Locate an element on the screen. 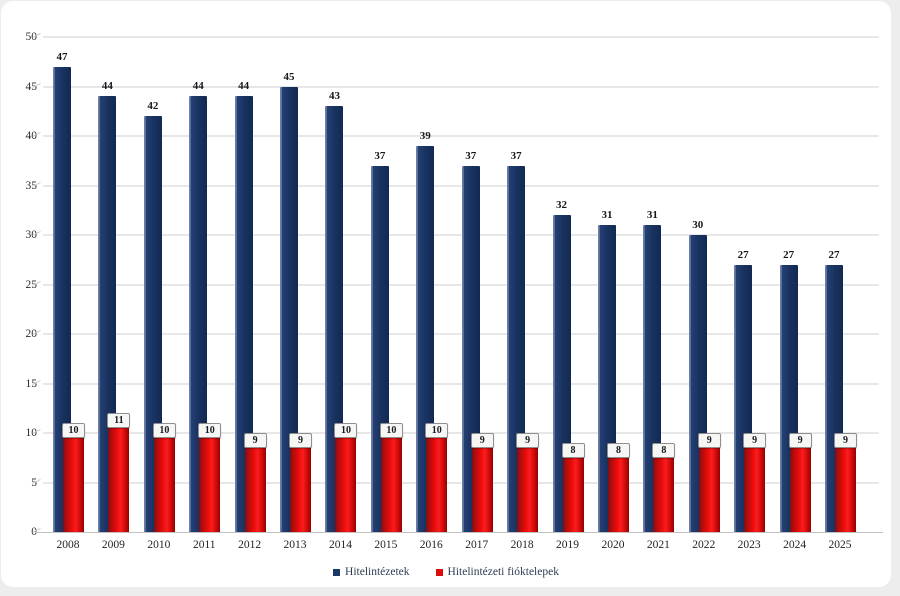  bar-value-label-red-2022: 9 is located at coordinates (709, 440).